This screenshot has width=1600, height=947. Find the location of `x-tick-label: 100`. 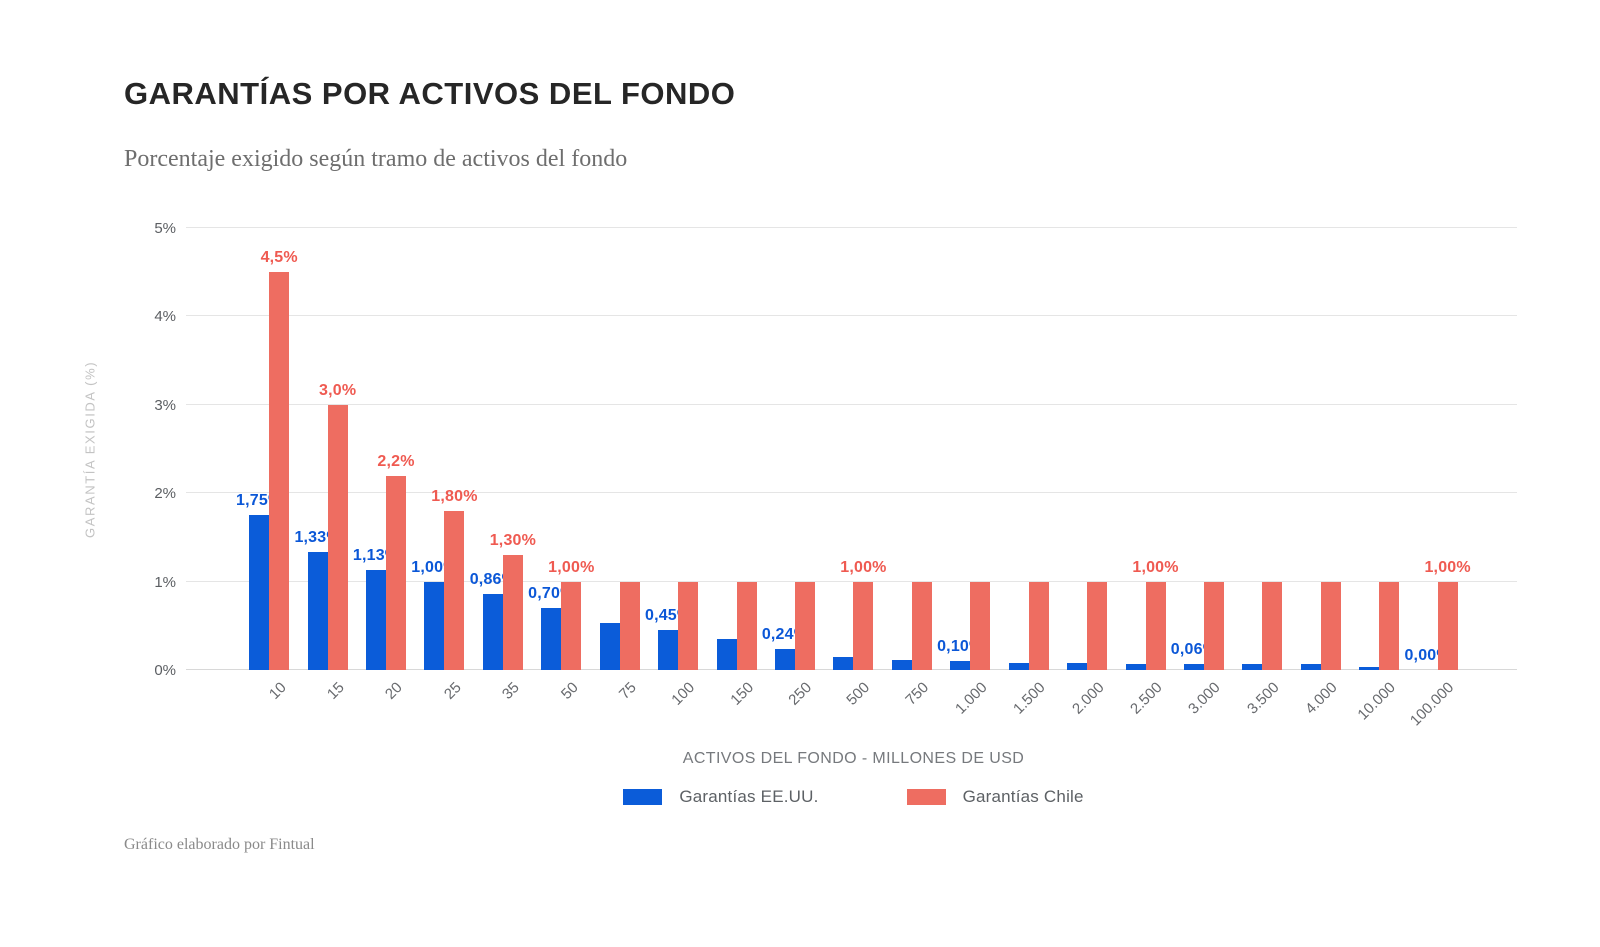

x-tick-label: 100 is located at coordinates (683, 694).